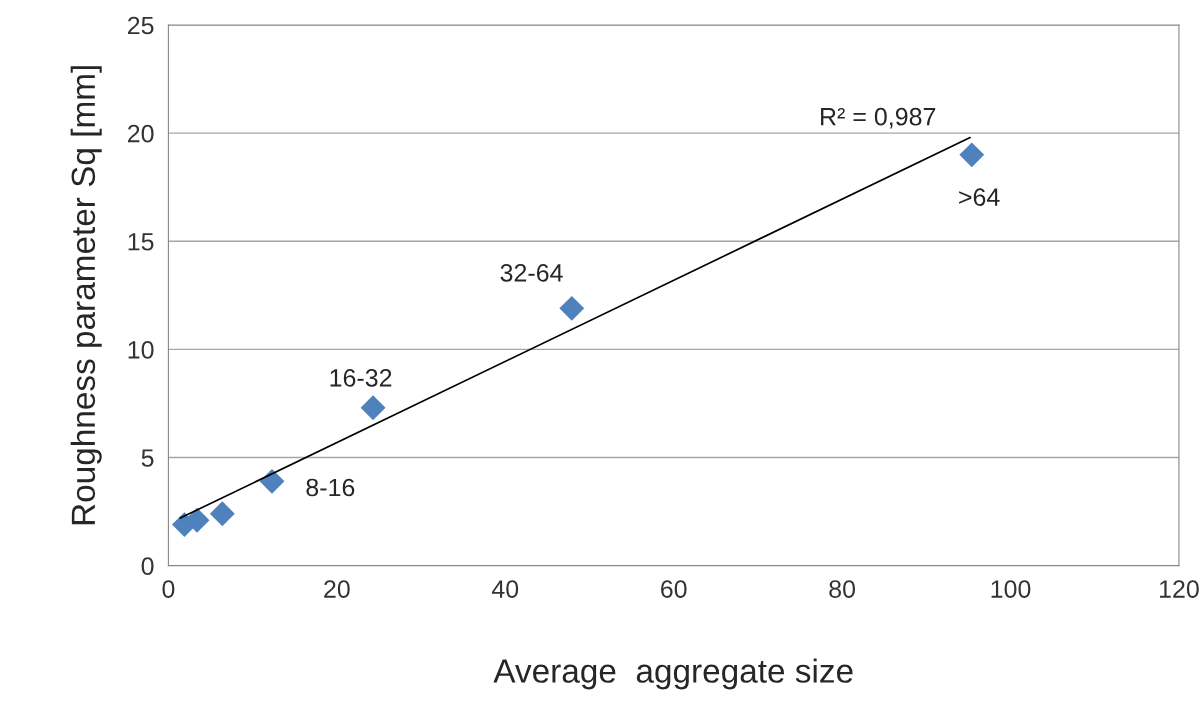 Image resolution: width=1203 pixels, height=716 pixels. I want to click on annotation: 32-64, so click(531, 273).